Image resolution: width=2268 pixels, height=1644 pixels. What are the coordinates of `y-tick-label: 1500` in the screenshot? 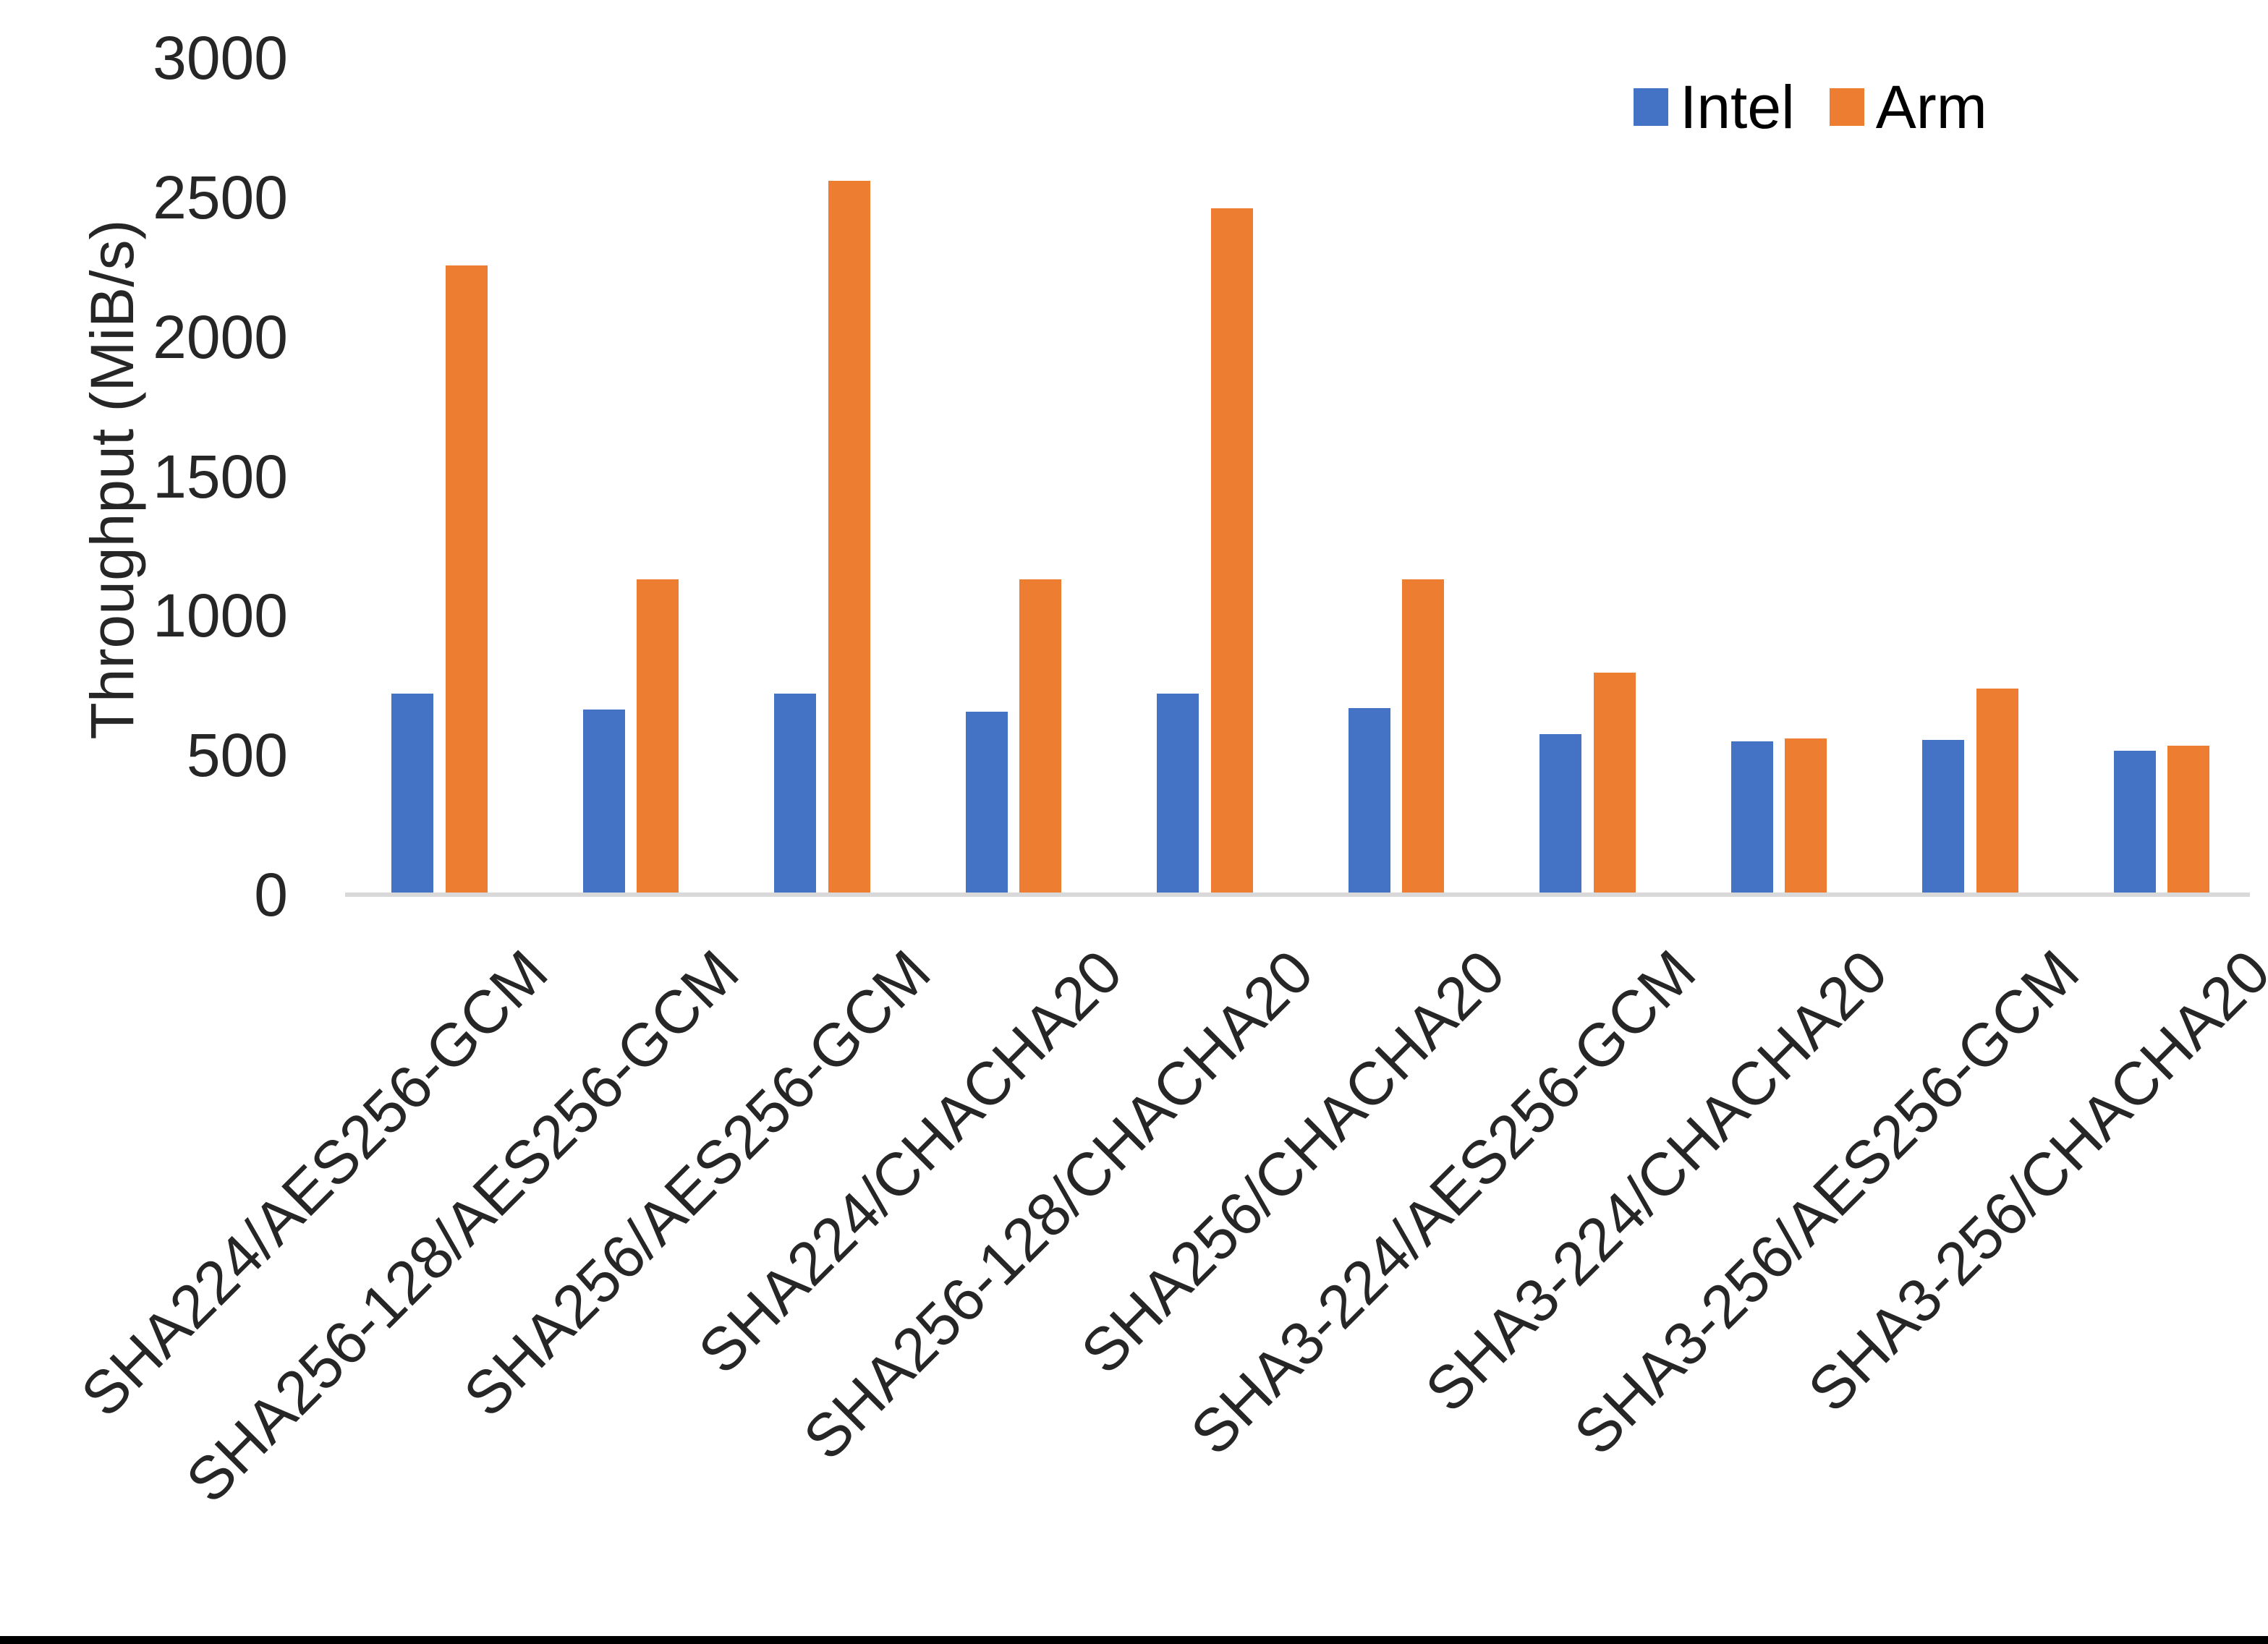 It's located at (220, 476).